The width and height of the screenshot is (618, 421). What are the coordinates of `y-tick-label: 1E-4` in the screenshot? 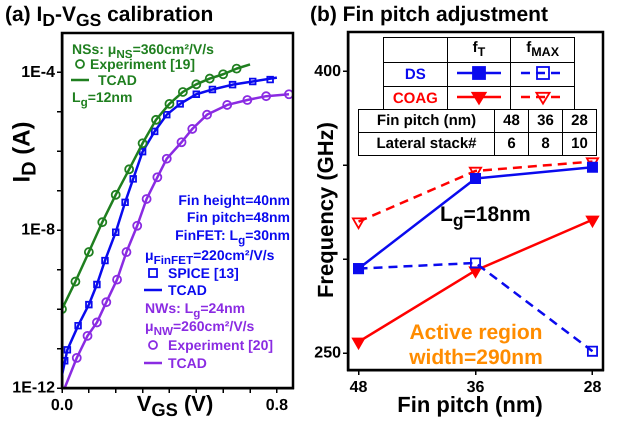 It's located at (38, 72).